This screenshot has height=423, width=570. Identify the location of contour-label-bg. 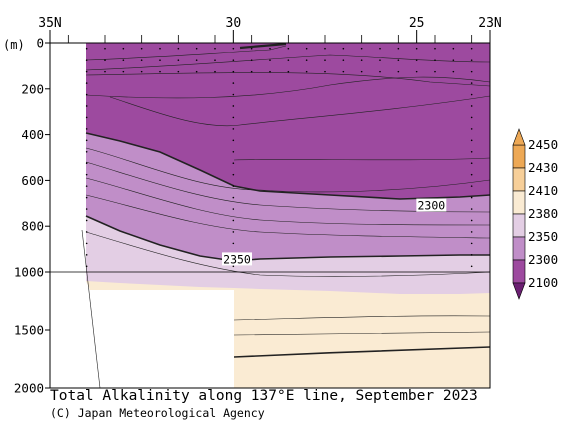
(431, 205).